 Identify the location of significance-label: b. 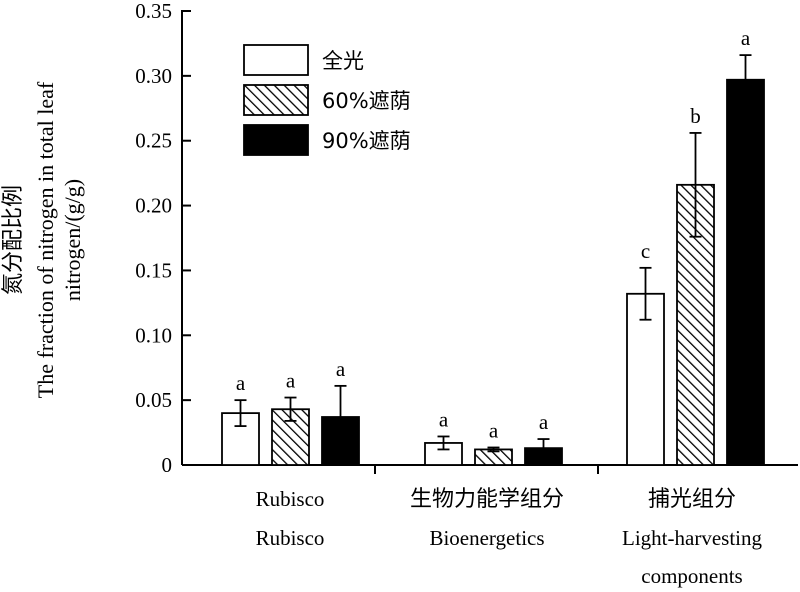
(695, 116).